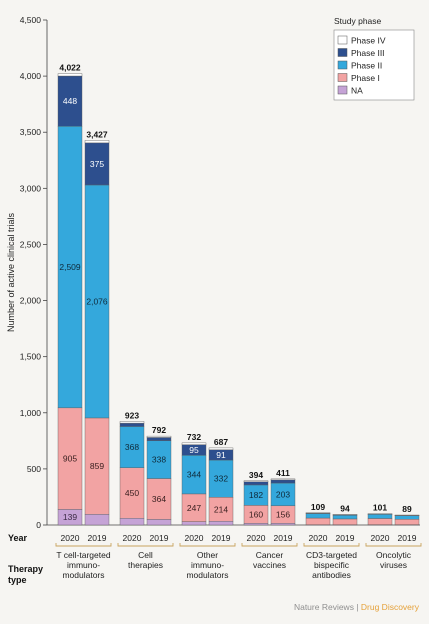  Describe the element at coordinates (221, 442) in the screenshot. I see `bar-total-label: 687` at that location.